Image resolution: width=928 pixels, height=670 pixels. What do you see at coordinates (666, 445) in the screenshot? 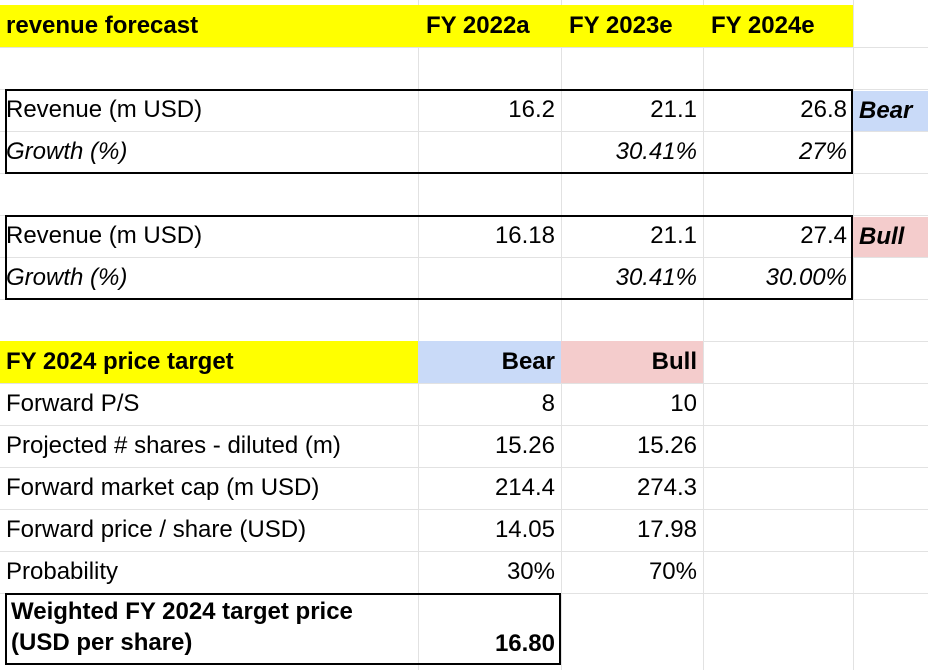
I see `price-target-bull-value: 15.26` at bounding box center [666, 445].